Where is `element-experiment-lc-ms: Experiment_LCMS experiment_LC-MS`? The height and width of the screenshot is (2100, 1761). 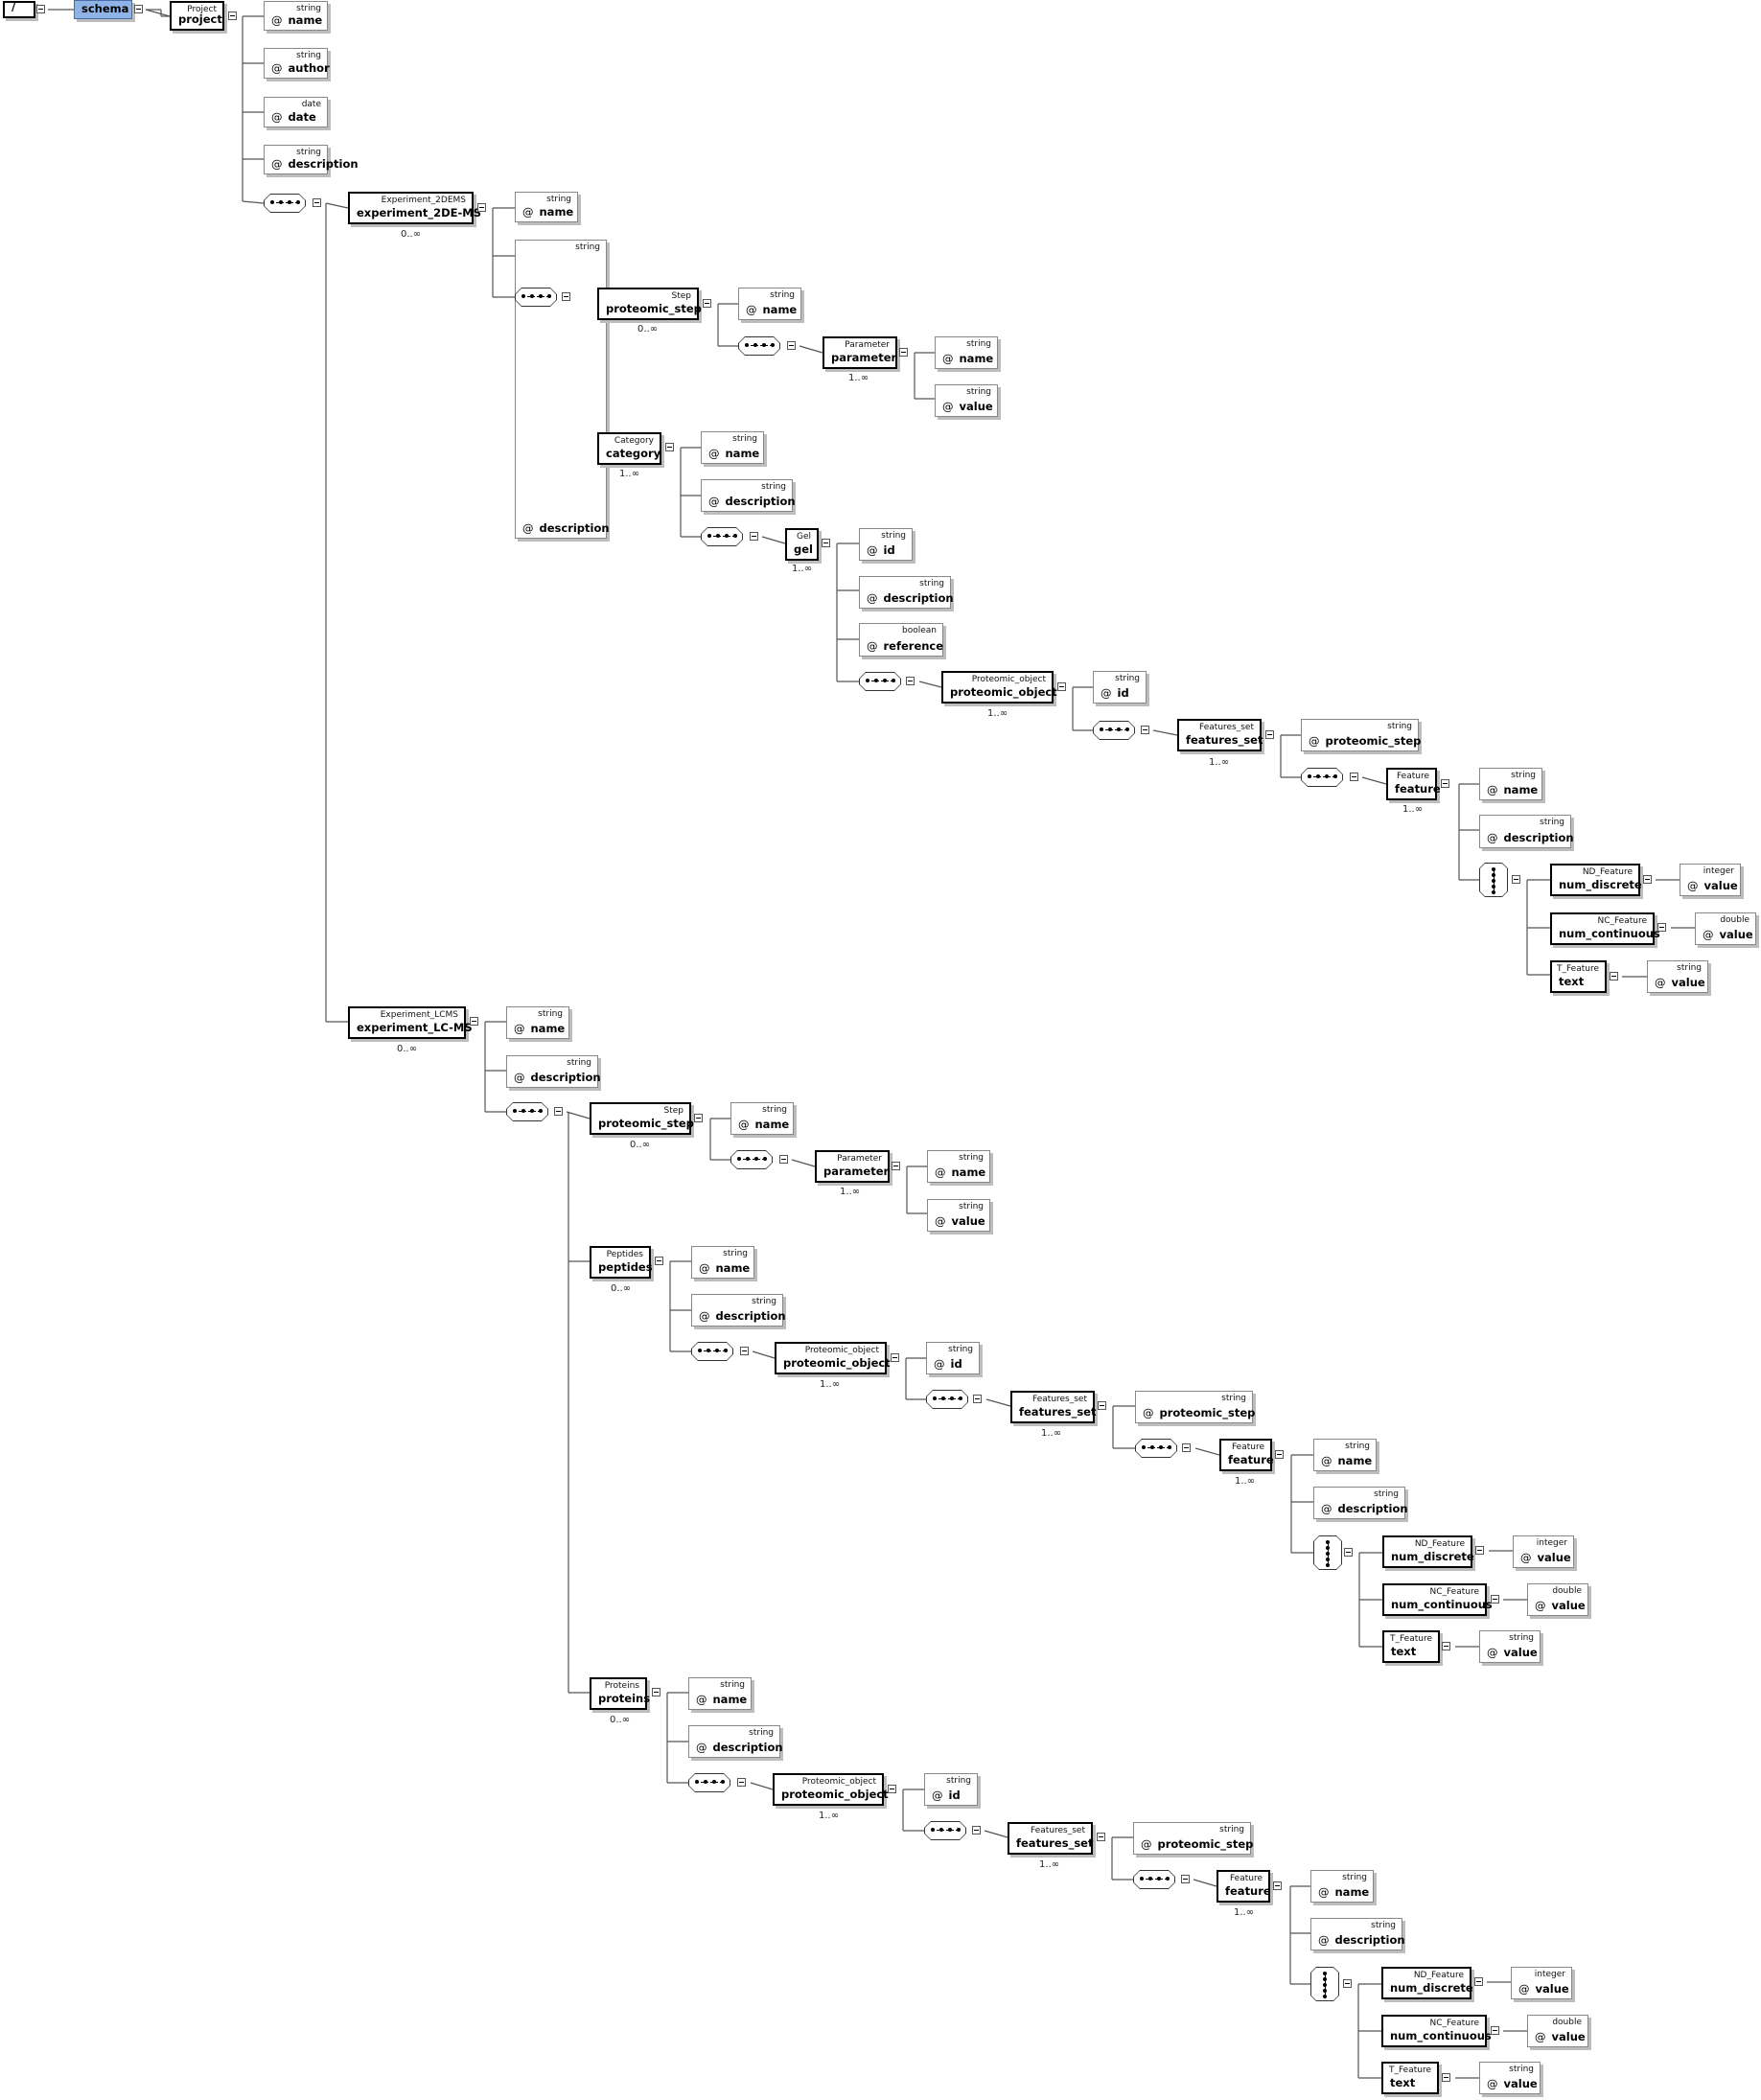
element-experiment-lc-ms: Experiment_LCMS experiment_LC-MS is located at coordinates (411, 1022).